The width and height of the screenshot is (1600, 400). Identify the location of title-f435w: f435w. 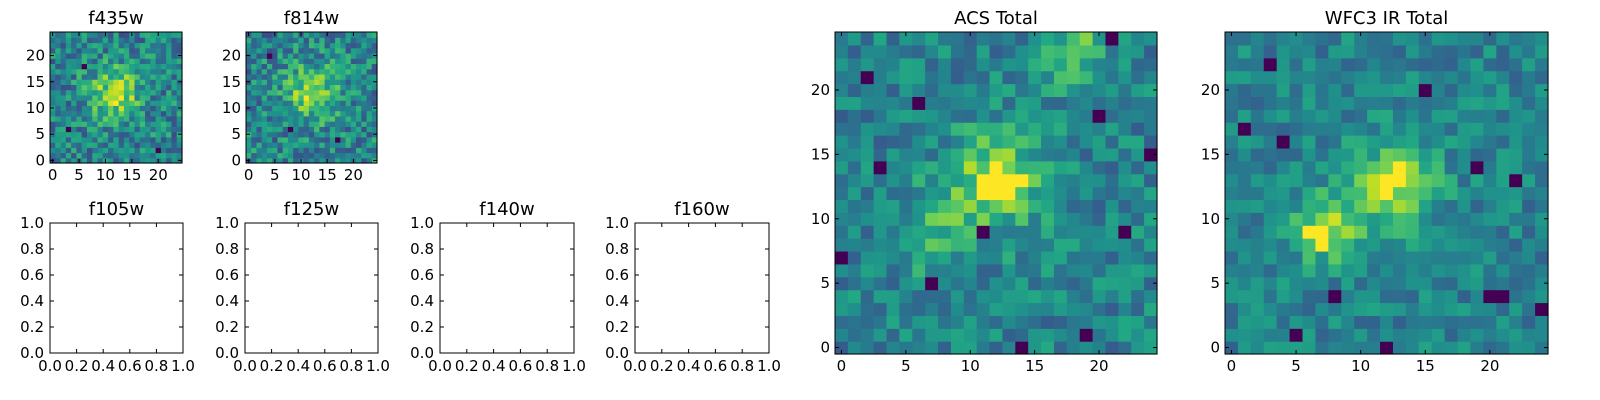
(115, 18).